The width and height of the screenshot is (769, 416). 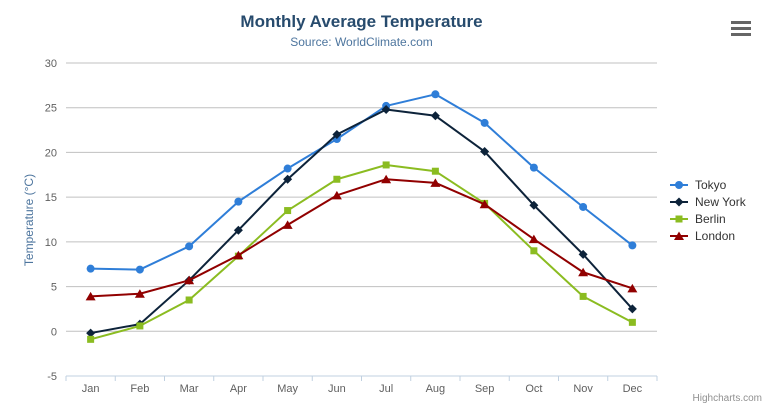 What do you see at coordinates (361, 21) in the screenshot?
I see `chart-title: Monthly Average Temperature` at bounding box center [361, 21].